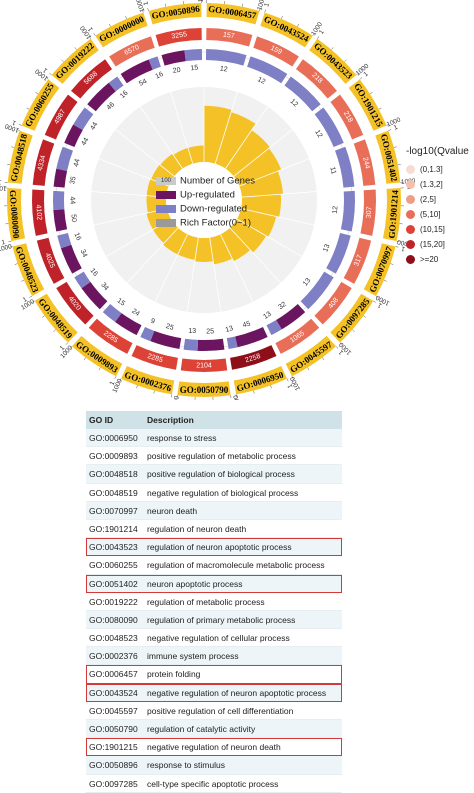  I want to click on go-id-cell: GO:0060255, so click(115, 564).